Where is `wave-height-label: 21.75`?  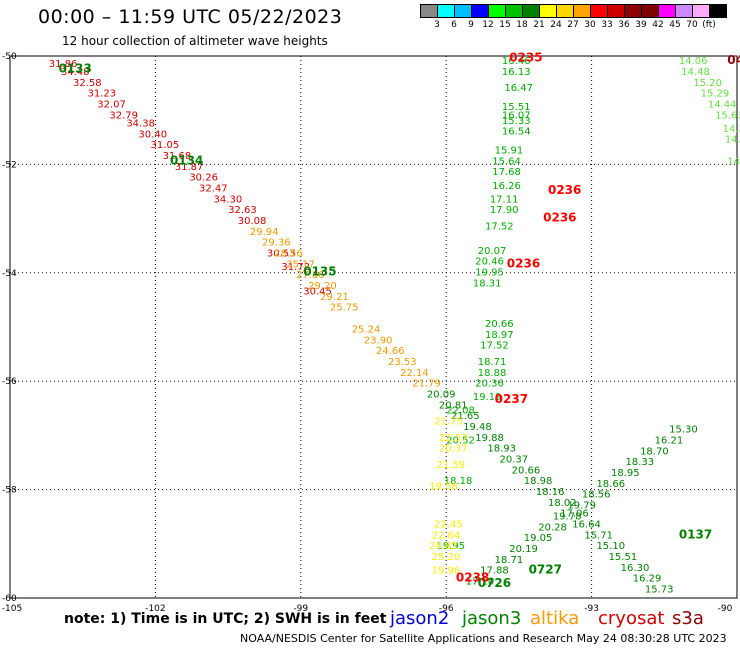
wave-height-label: 21.75 is located at coordinates (448, 422).